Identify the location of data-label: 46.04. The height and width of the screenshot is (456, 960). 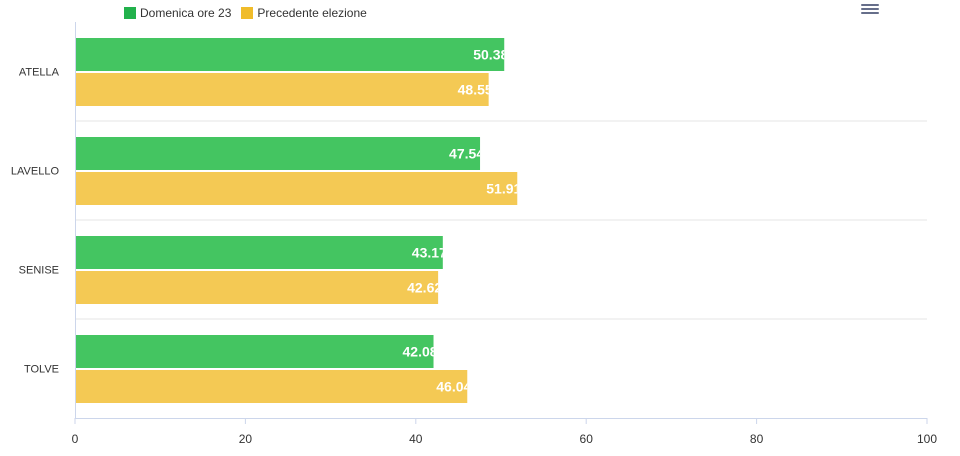
(453, 387).